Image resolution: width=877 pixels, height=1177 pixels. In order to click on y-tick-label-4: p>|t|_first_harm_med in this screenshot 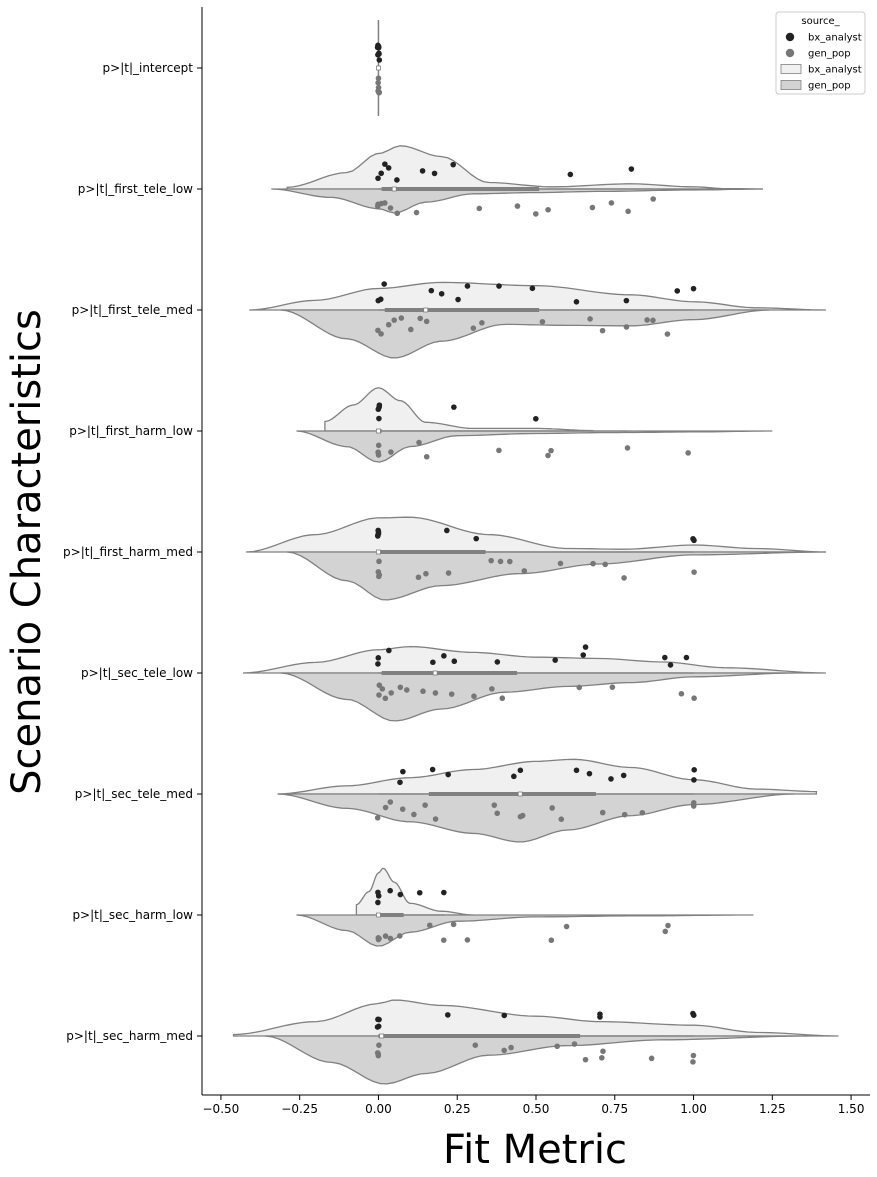, I will do `click(128, 552)`.